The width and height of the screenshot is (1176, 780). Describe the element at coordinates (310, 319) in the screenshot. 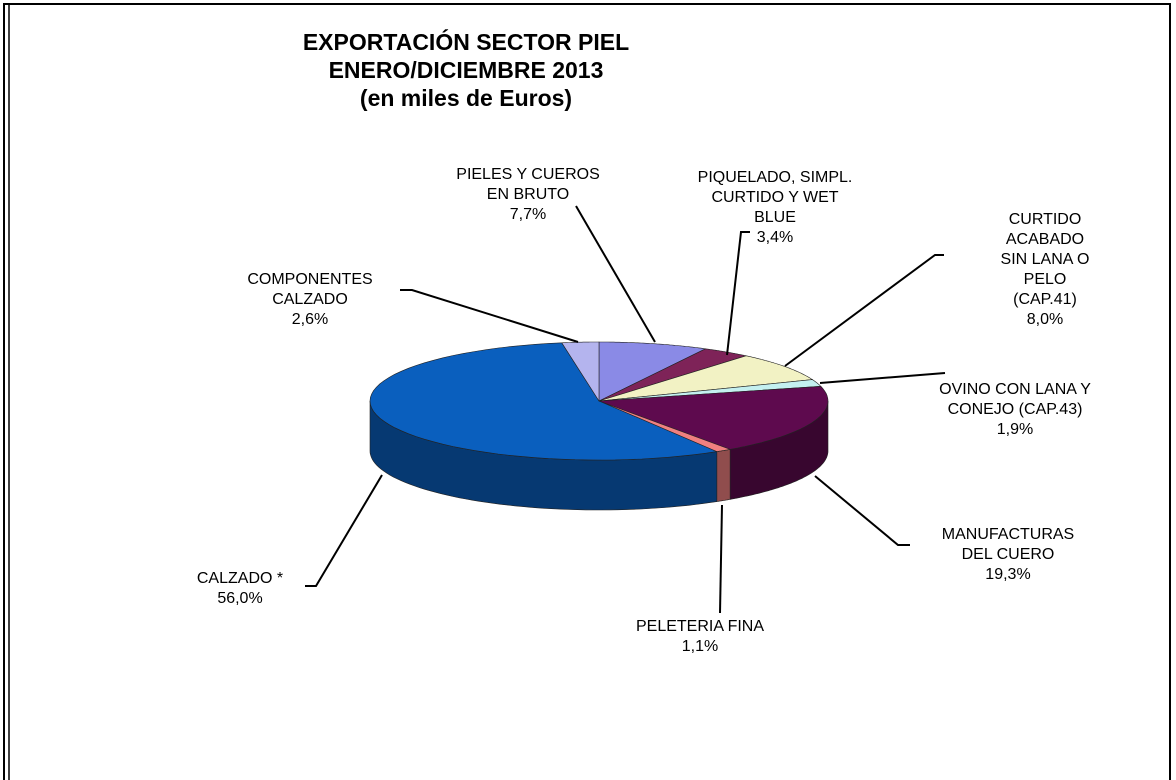

I see `value-label: 2,6%` at that location.